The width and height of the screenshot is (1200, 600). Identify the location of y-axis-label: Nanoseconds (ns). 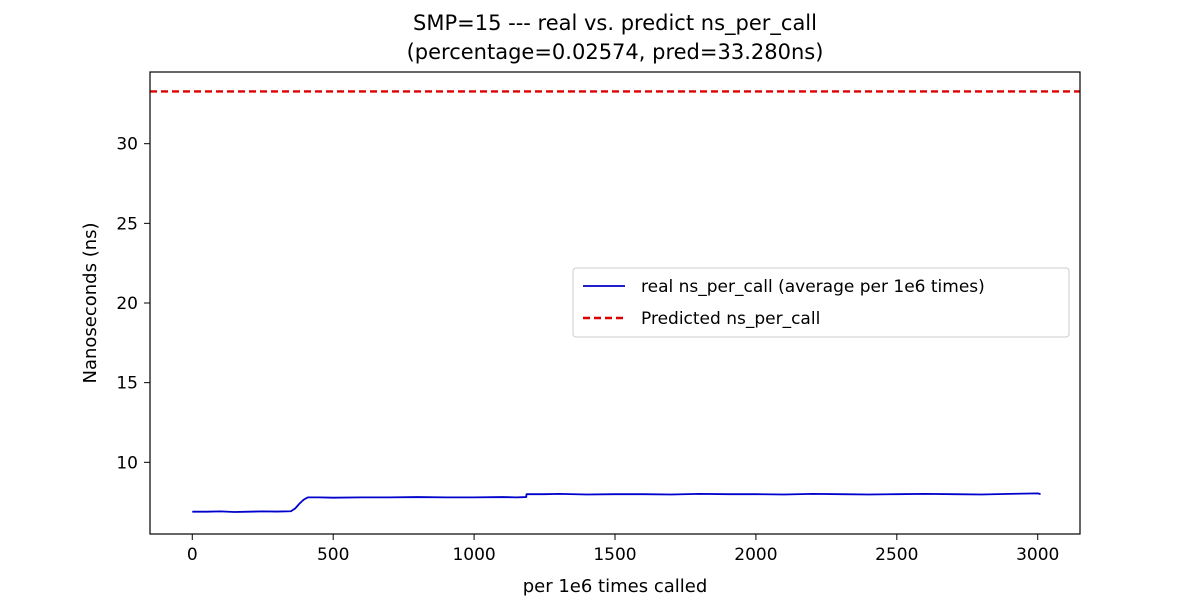
(90, 302).